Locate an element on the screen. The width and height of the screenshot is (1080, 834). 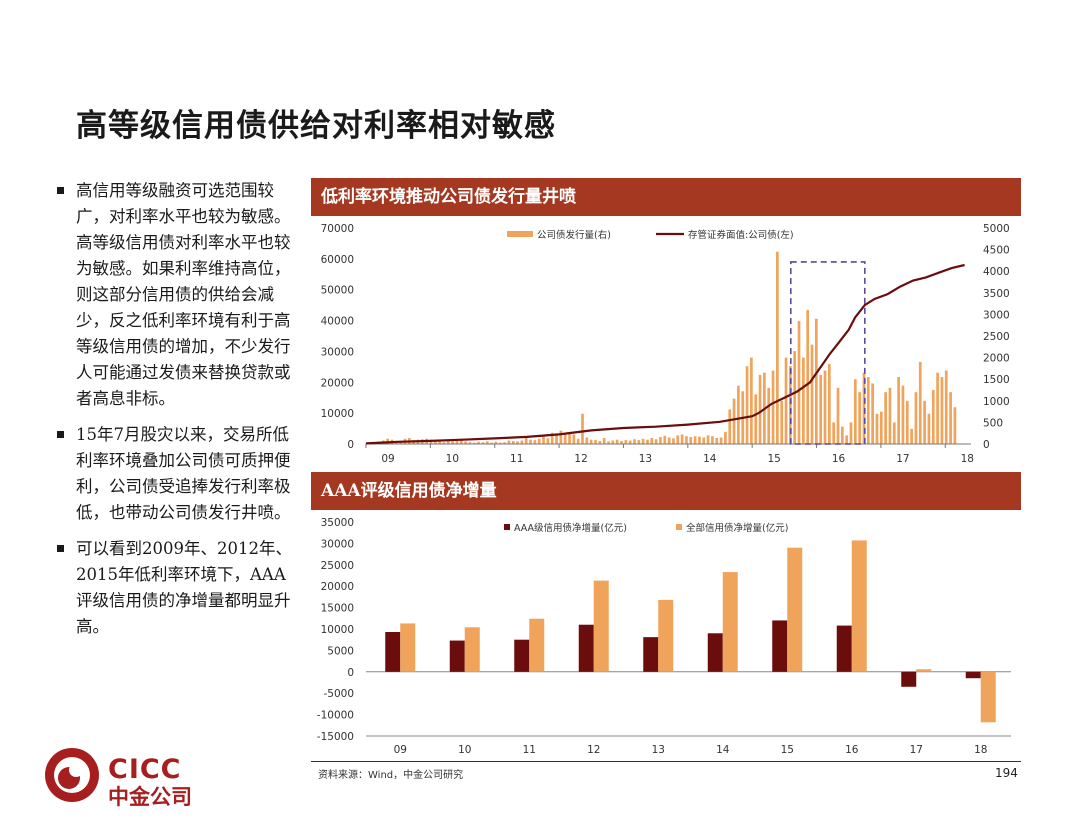
chart2-y-tick-label: 30000 is located at coordinates (337, 544).